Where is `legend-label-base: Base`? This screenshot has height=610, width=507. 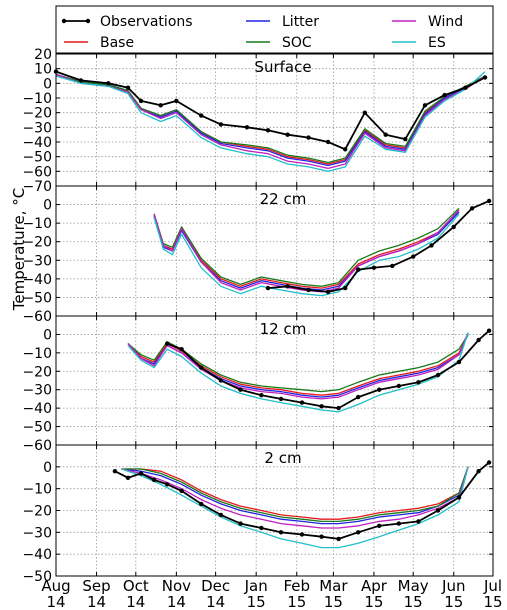 legend-label-base: Base is located at coordinates (117, 43).